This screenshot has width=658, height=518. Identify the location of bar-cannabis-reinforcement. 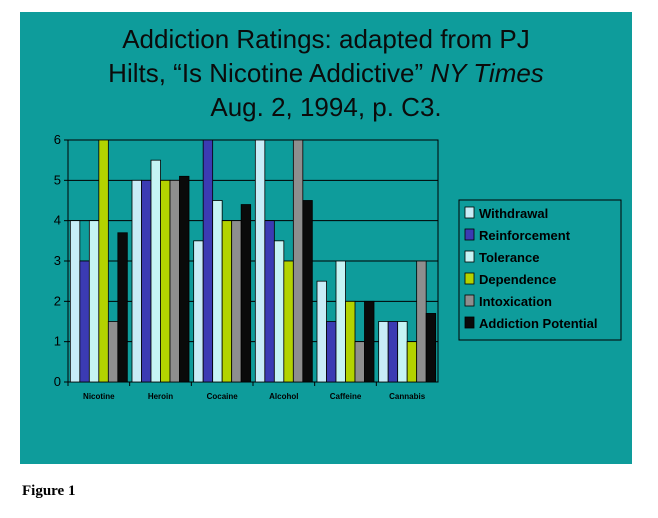
(393, 352).